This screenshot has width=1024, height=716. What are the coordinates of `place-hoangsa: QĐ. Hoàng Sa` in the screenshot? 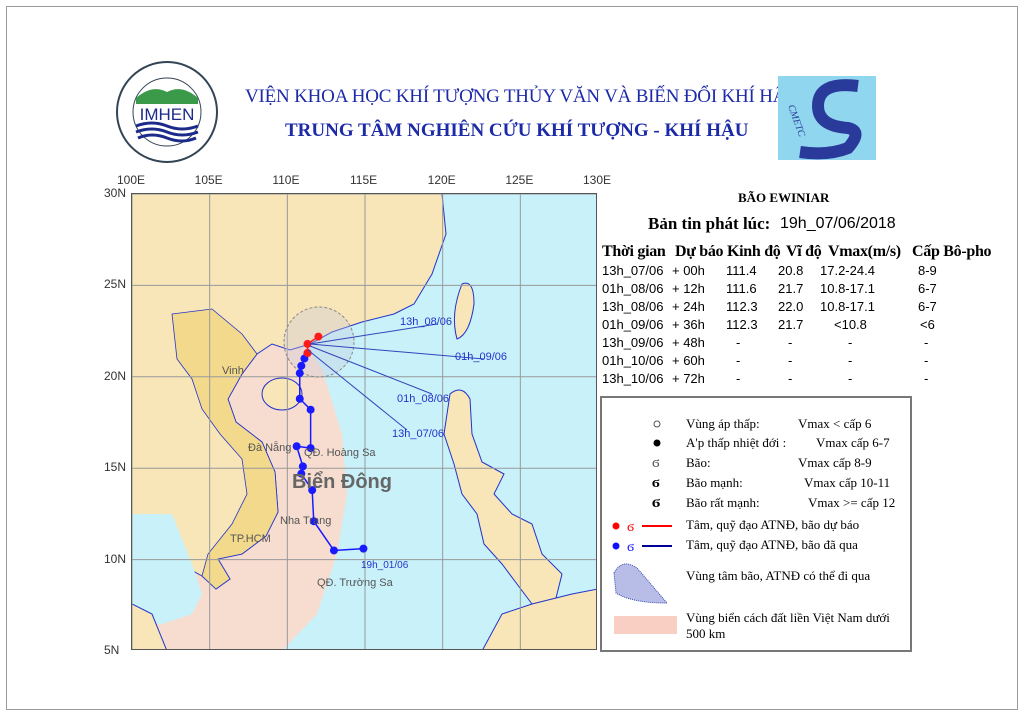 It's located at (340, 453).